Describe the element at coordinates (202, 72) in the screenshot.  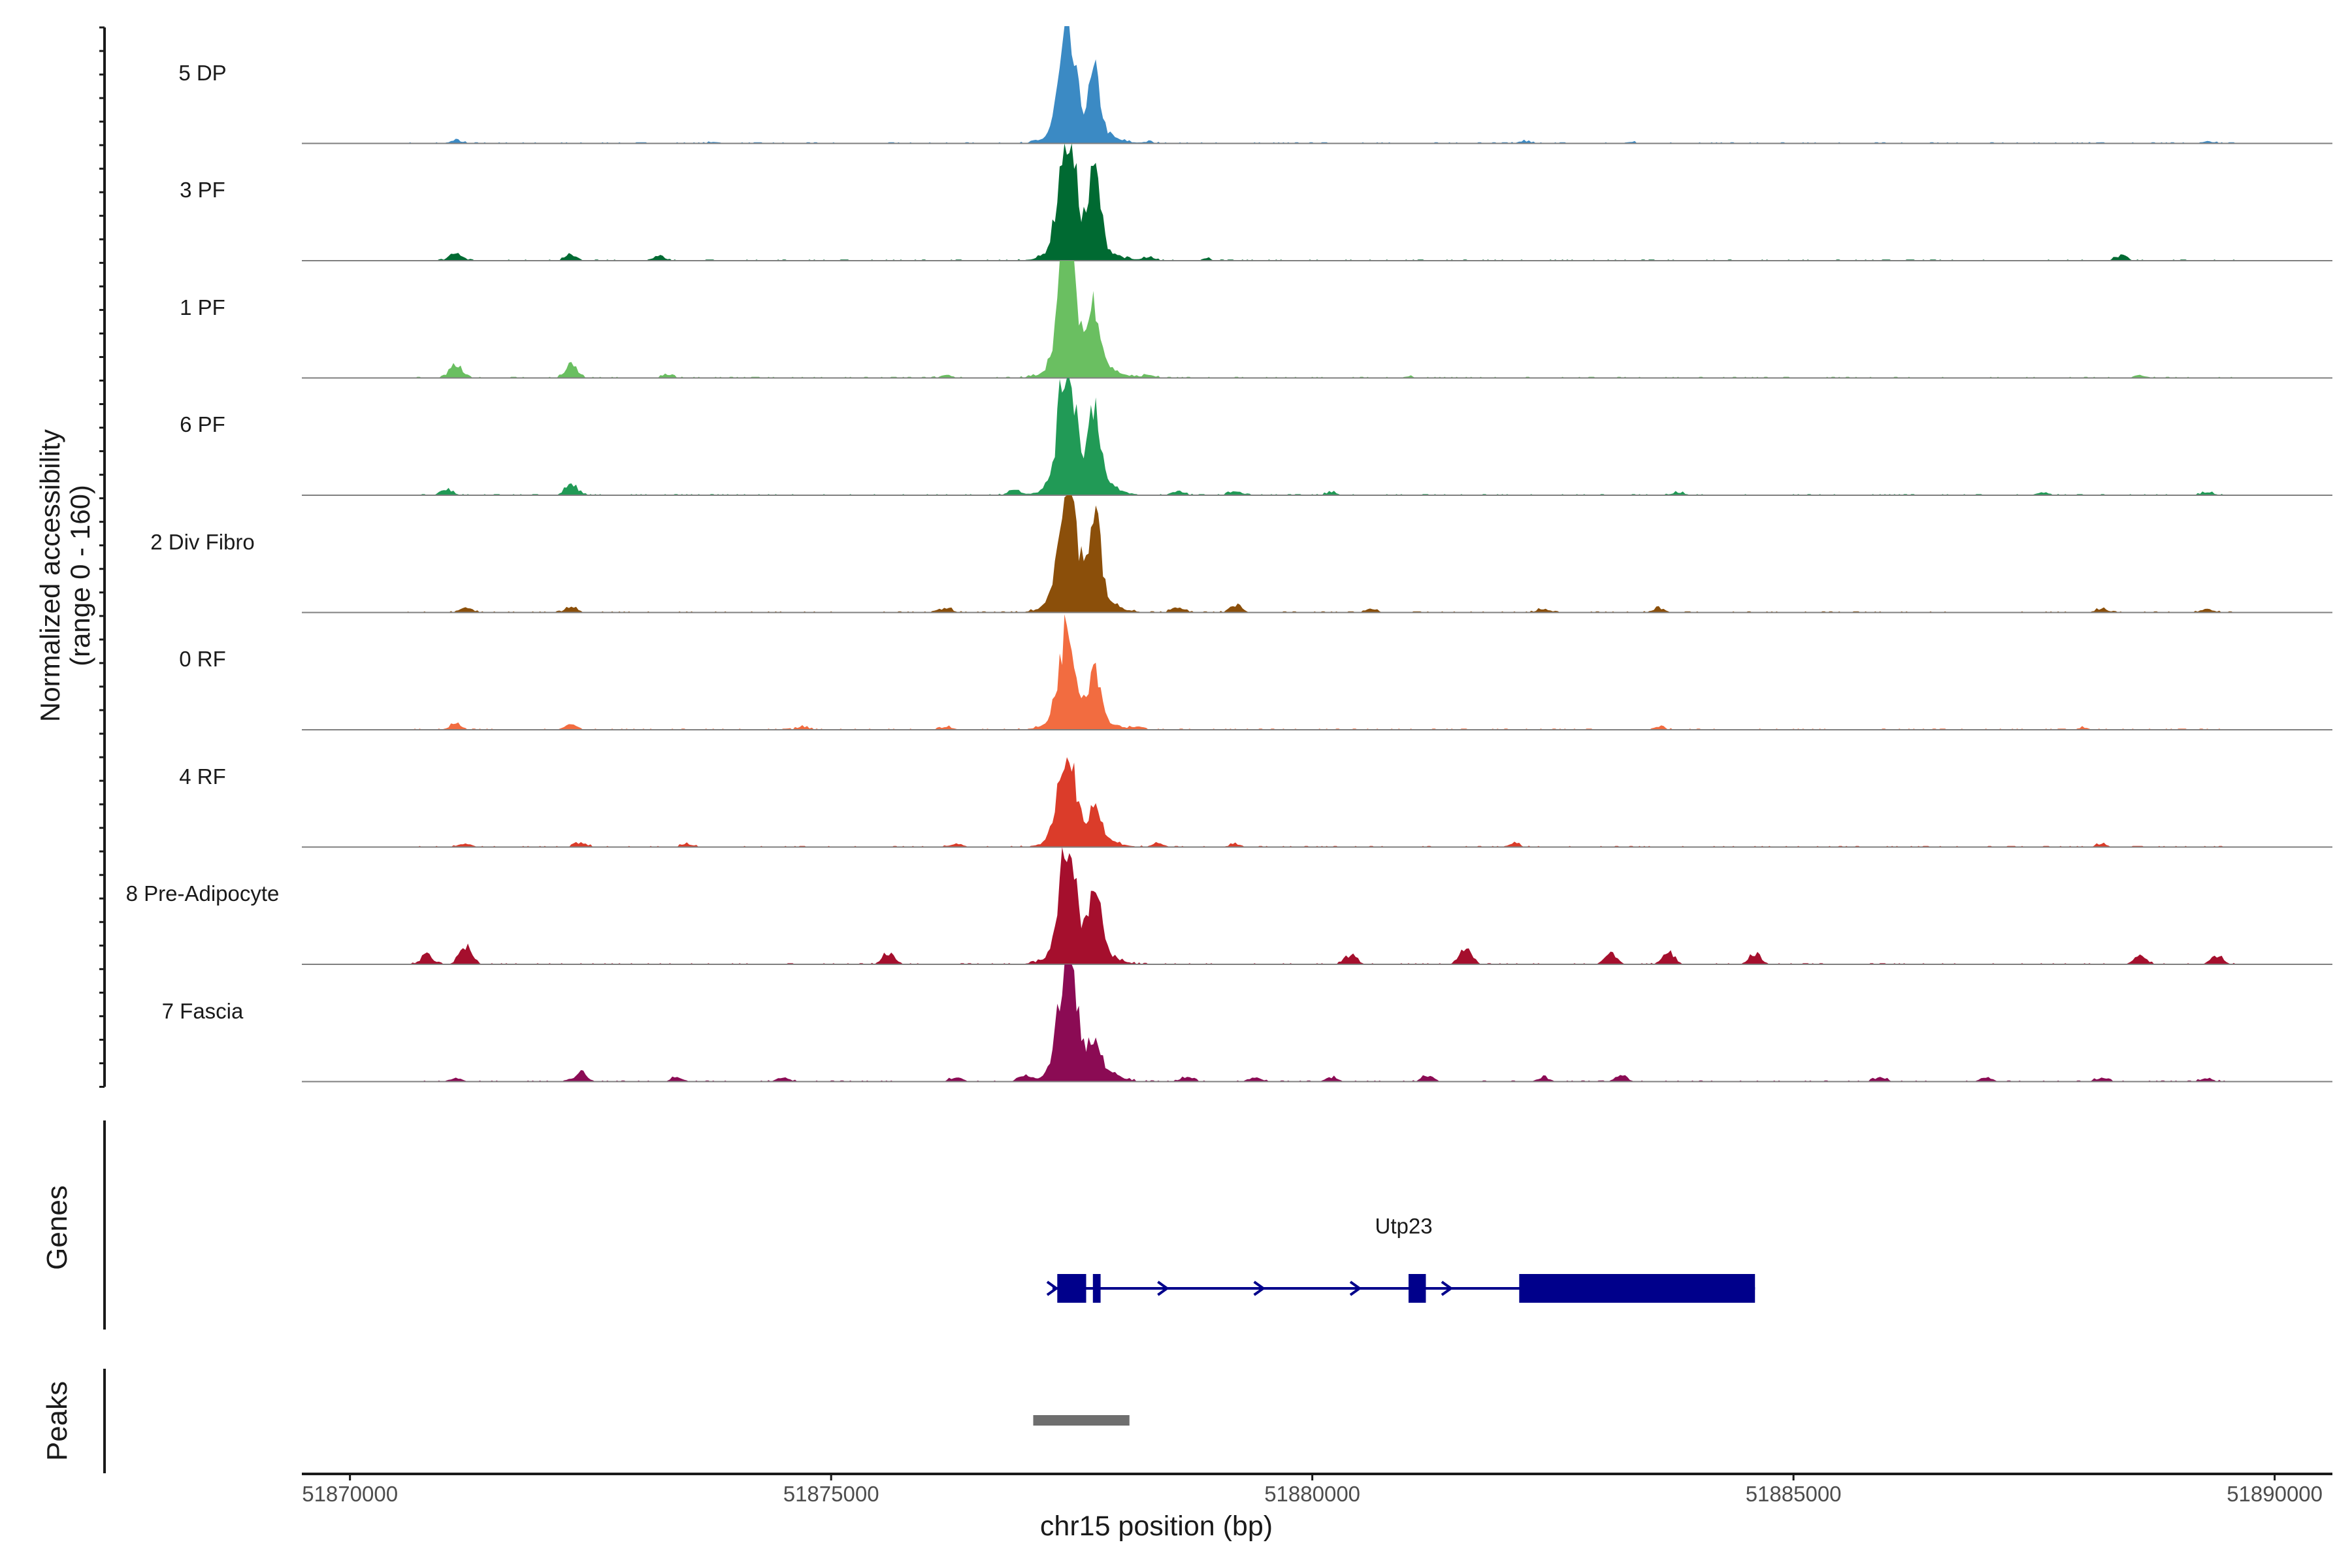
I see `track-label-0: 5 DP` at that location.